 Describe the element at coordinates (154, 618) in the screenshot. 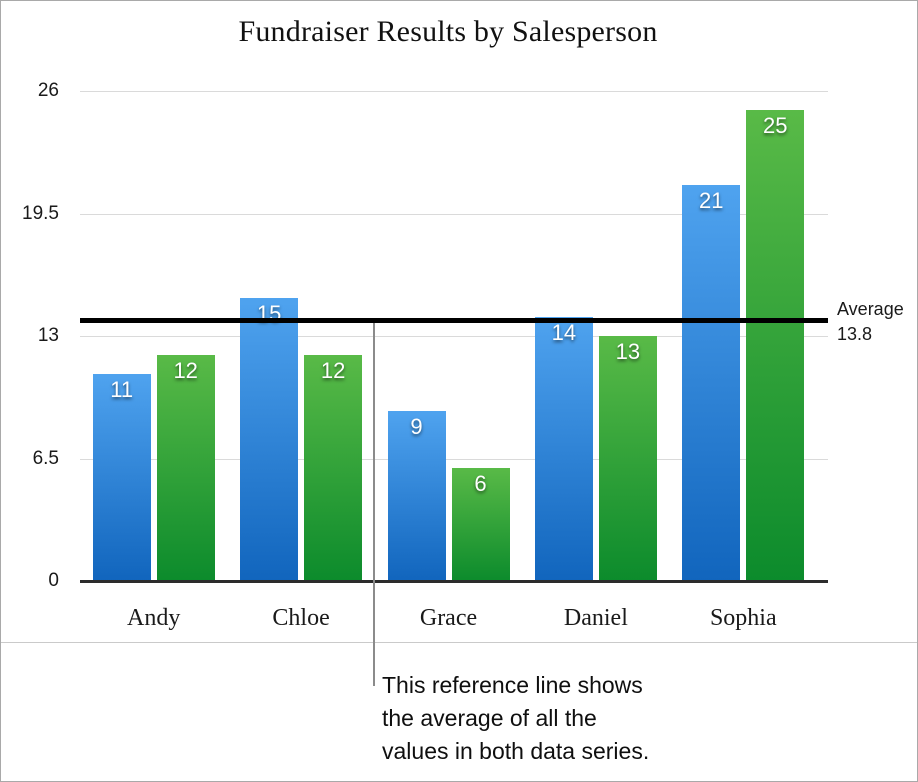

I see `x-axis-label: Andy` at that location.